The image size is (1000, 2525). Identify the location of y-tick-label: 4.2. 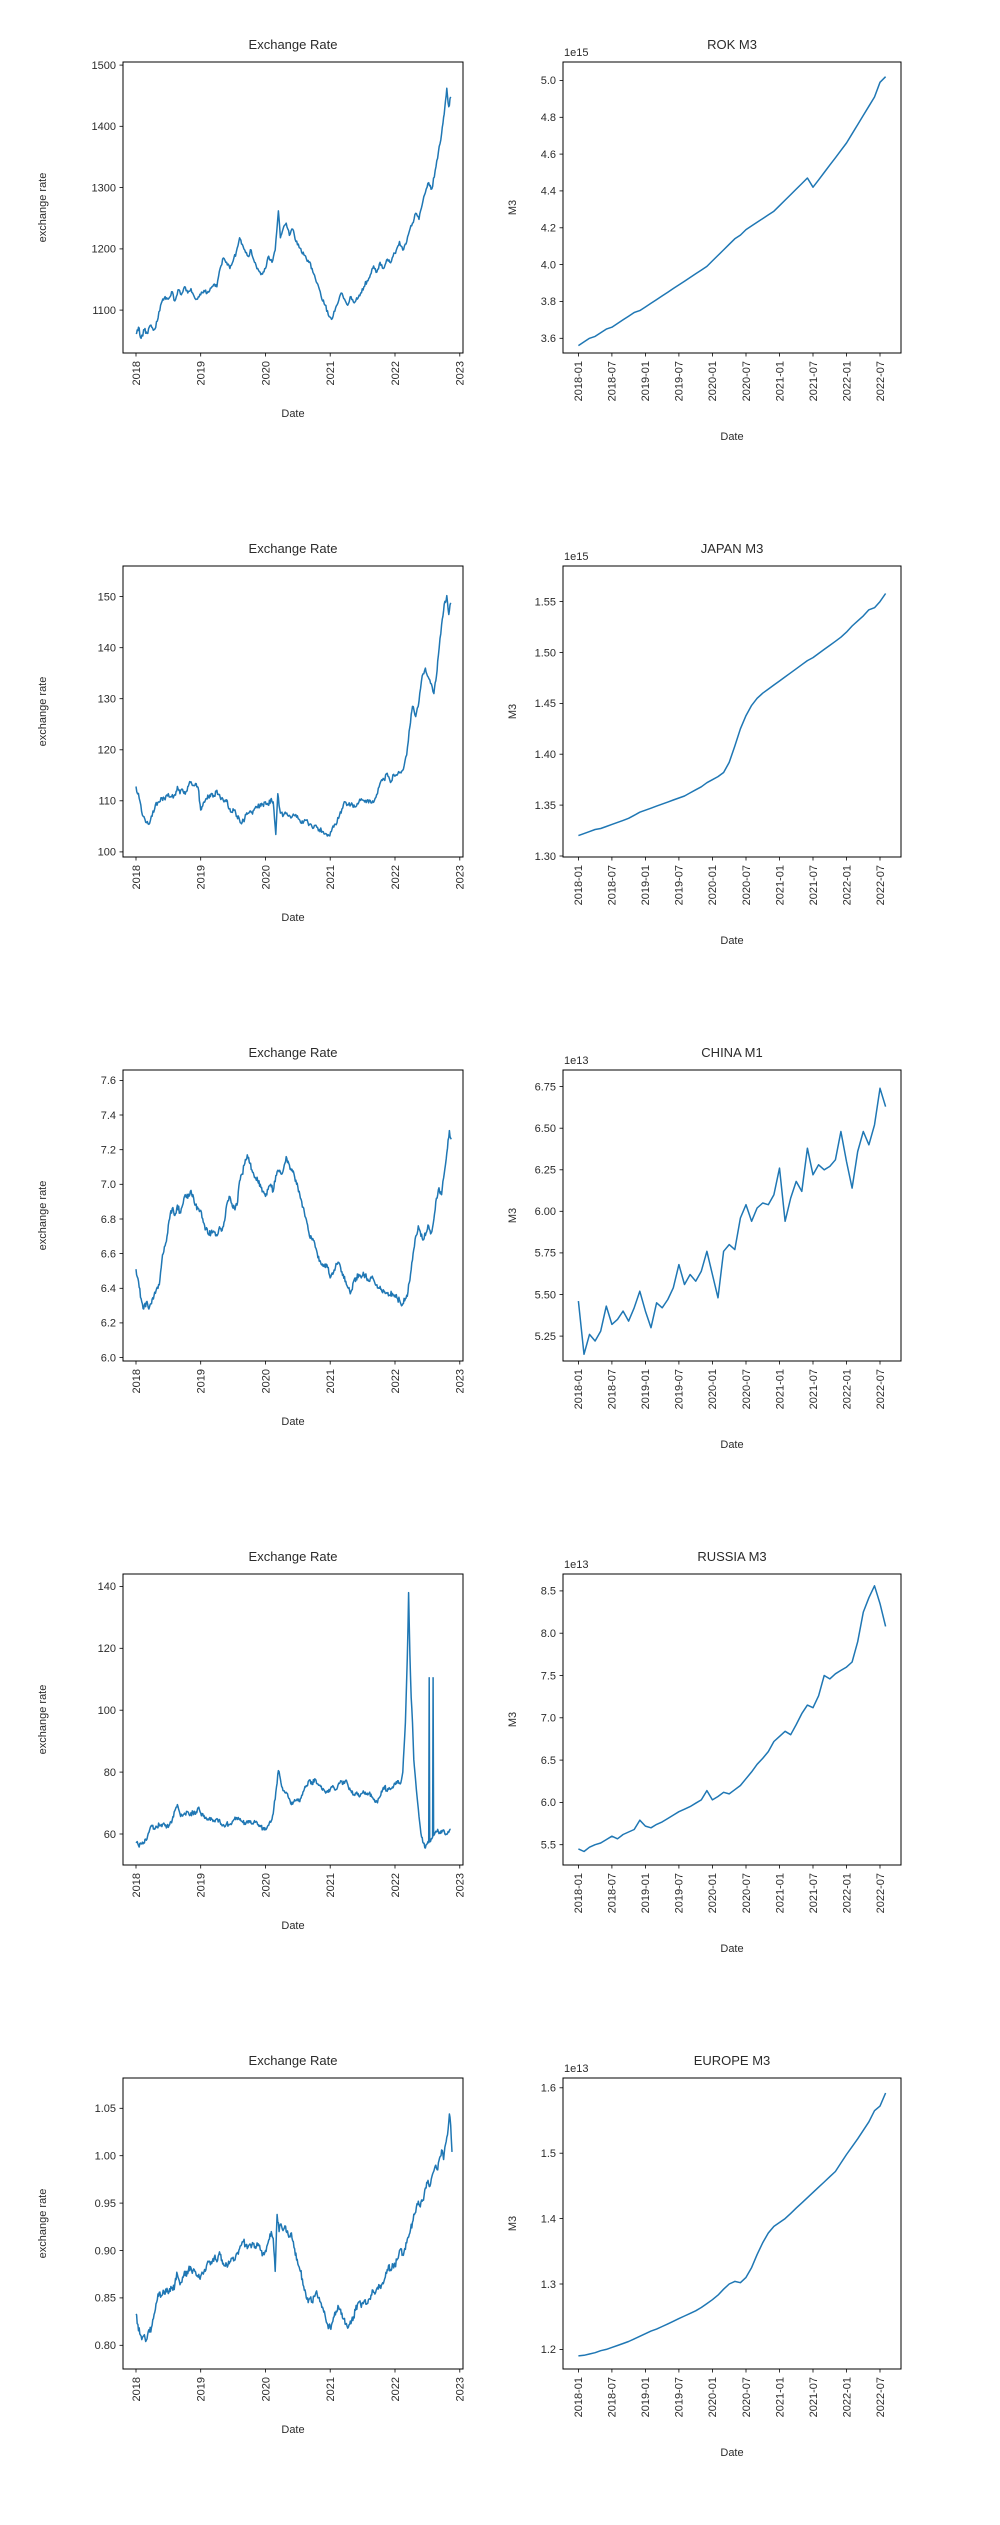
(548, 229).